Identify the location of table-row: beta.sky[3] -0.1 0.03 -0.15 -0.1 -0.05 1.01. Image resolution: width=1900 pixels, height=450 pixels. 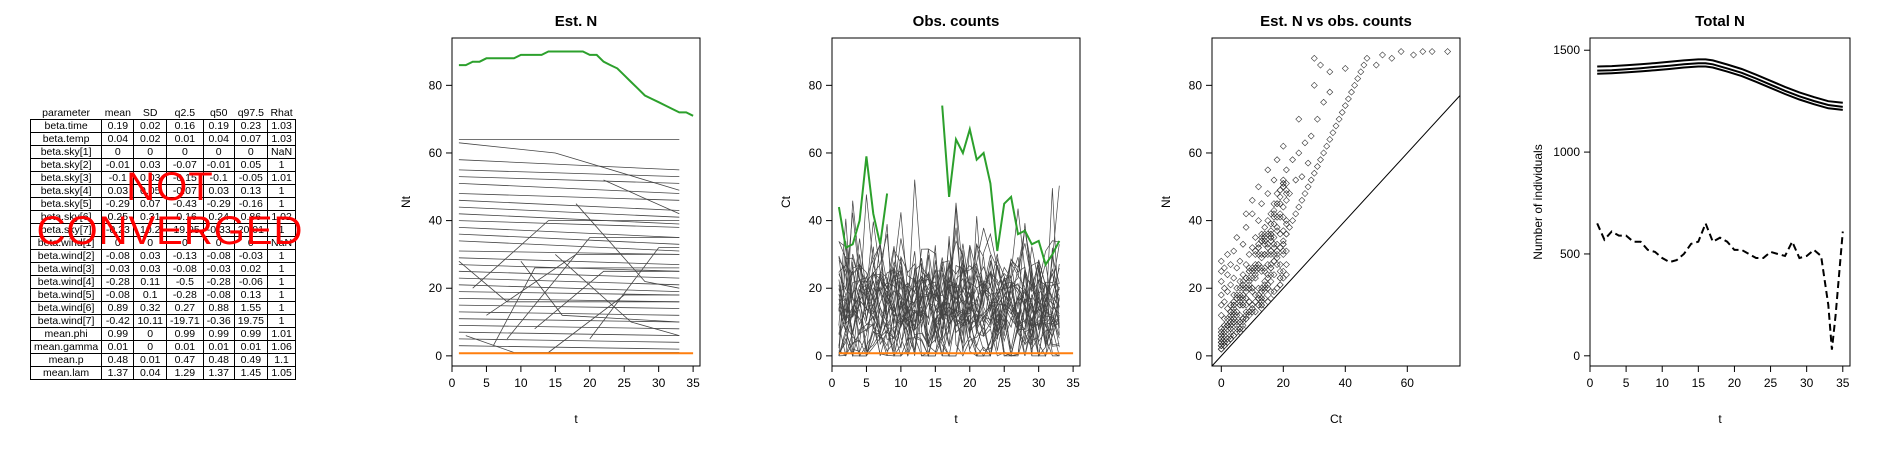
(163, 178).